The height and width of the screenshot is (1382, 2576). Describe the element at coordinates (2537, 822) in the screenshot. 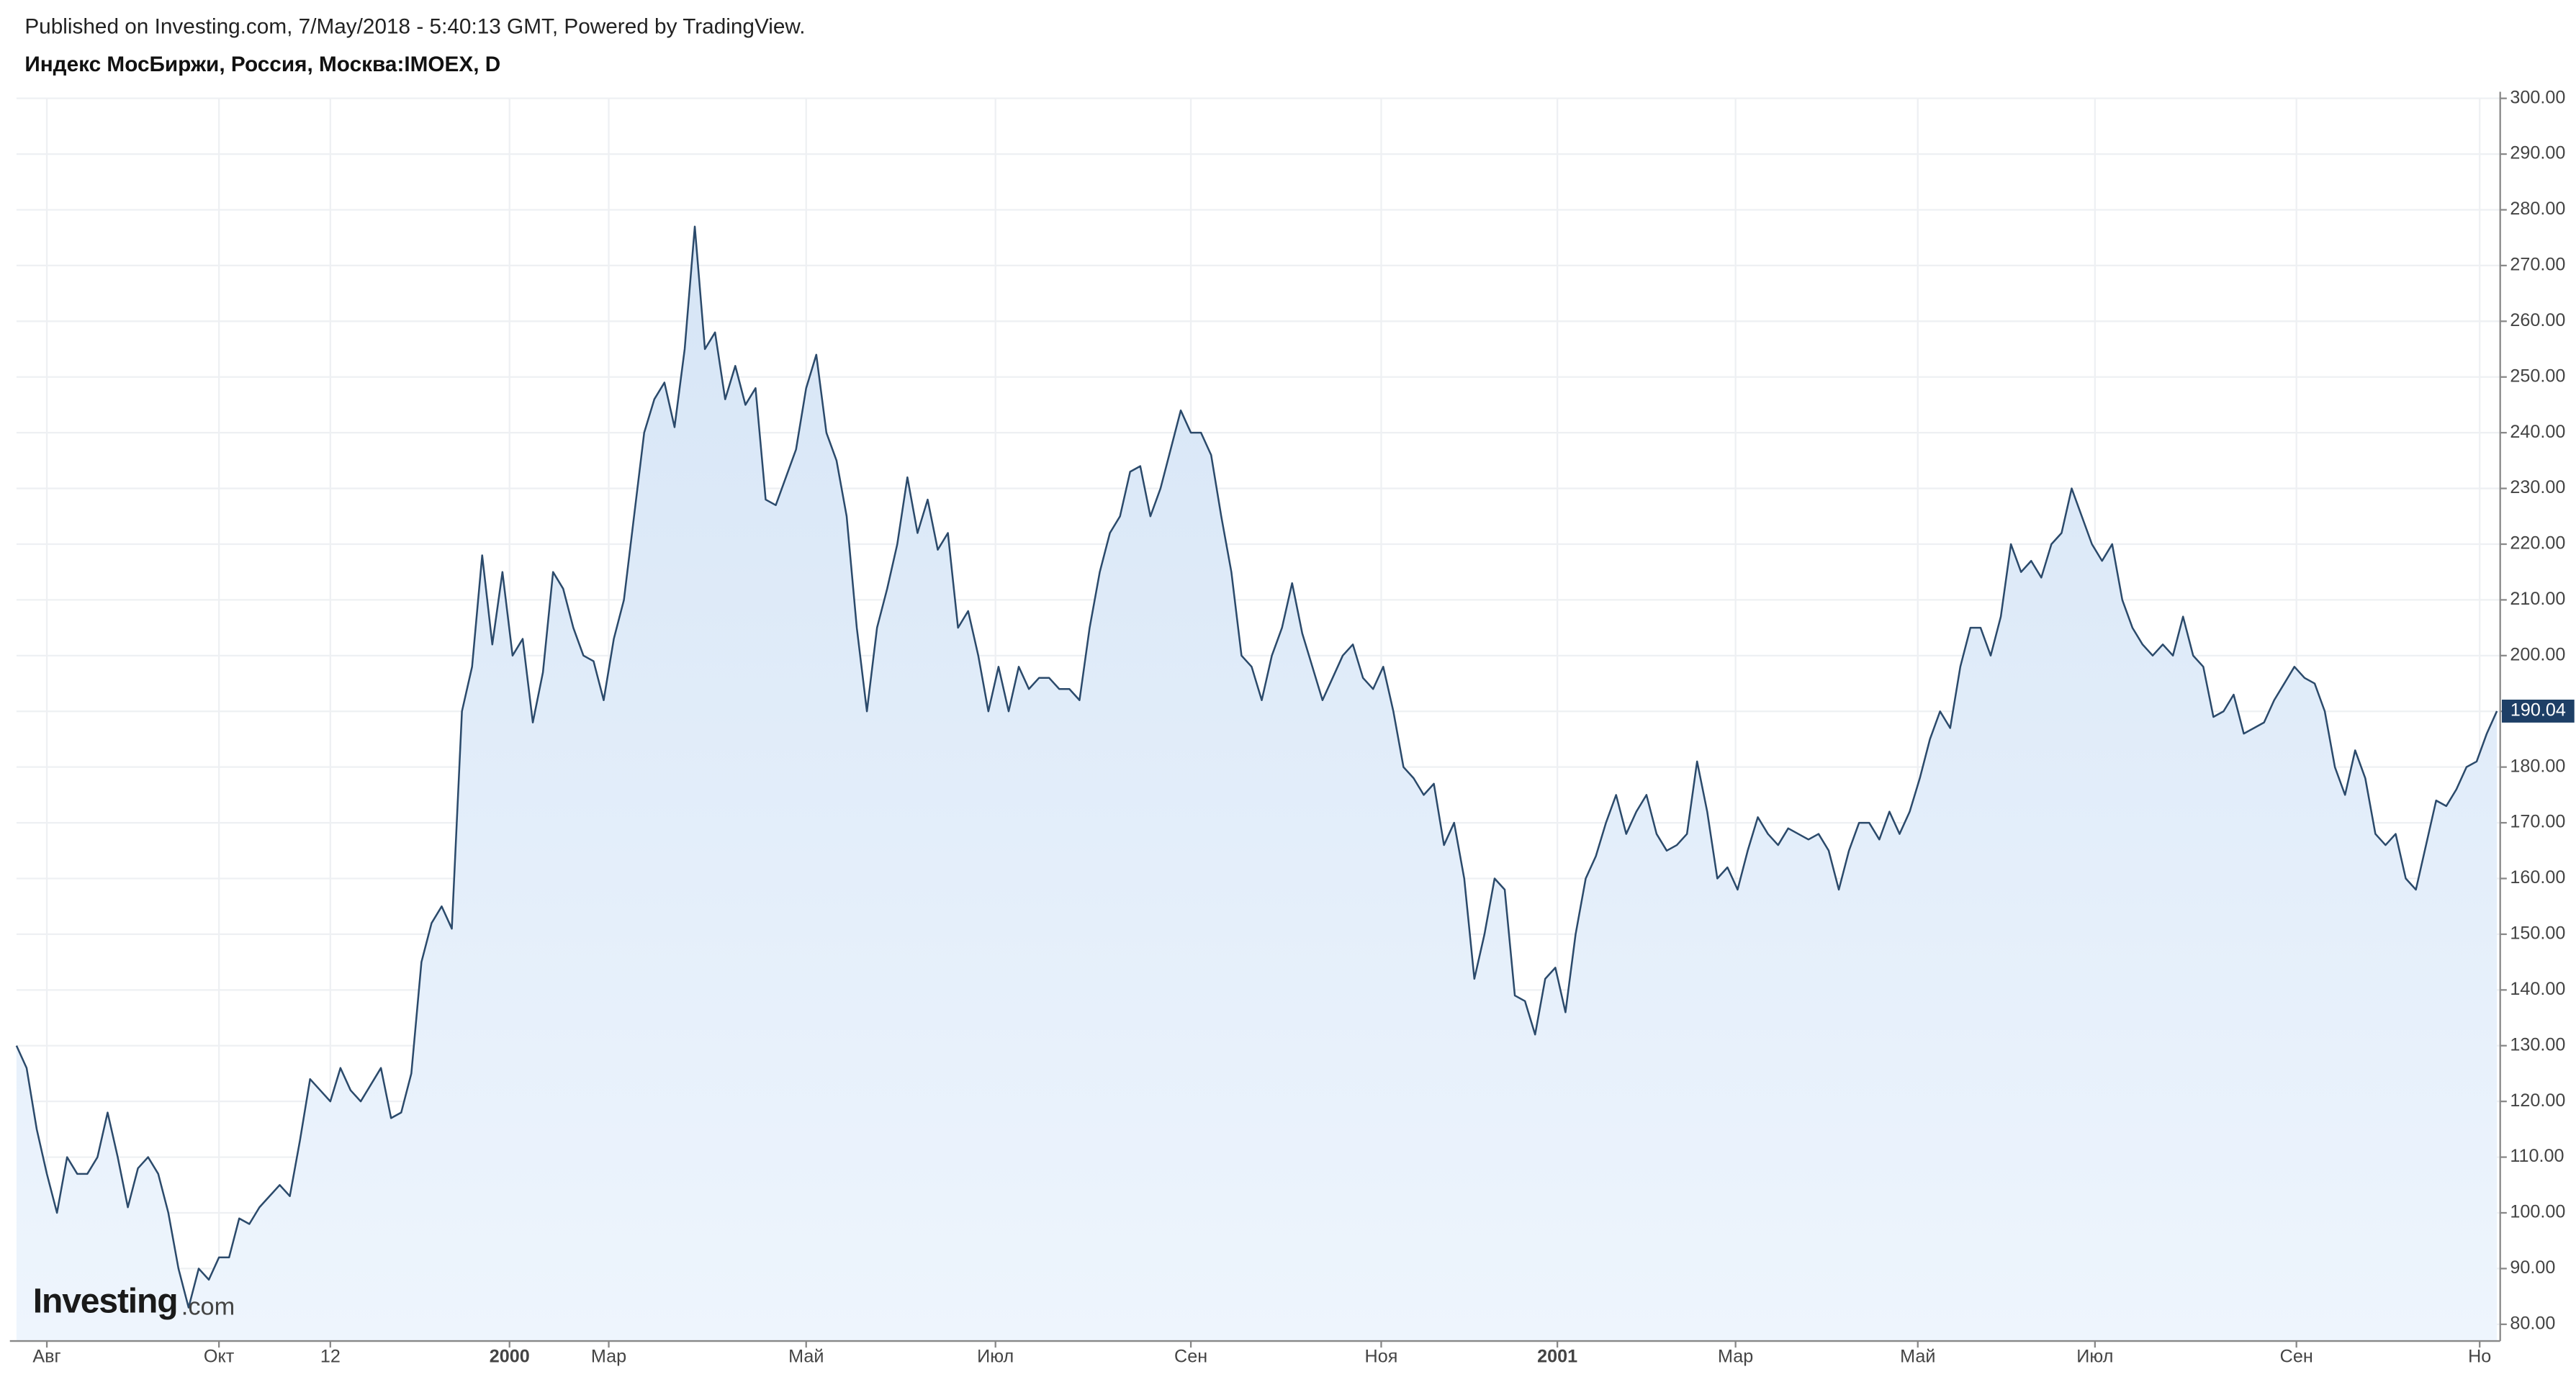

I see `y-tick-label: 170.00` at that location.